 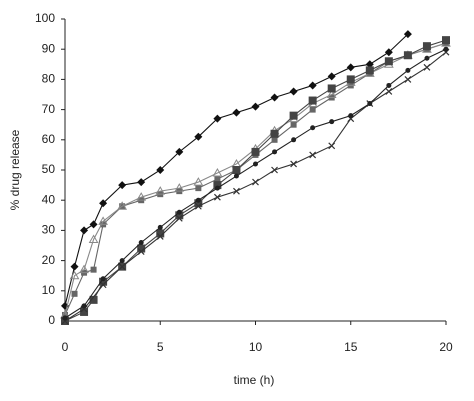 What do you see at coordinates (351, 347) in the screenshot?
I see `x-tick-label: 15` at bounding box center [351, 347].